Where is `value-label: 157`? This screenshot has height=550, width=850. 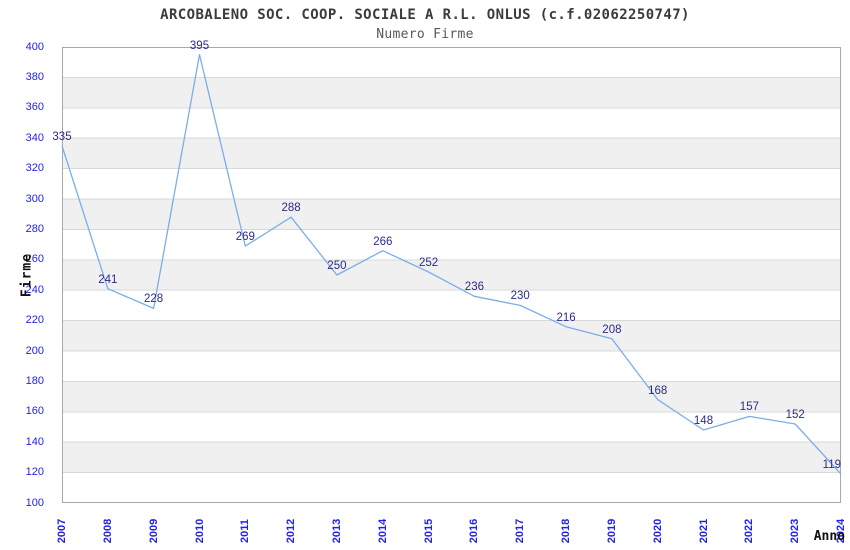 value-label: 157 is located at coordinates (749, 407).